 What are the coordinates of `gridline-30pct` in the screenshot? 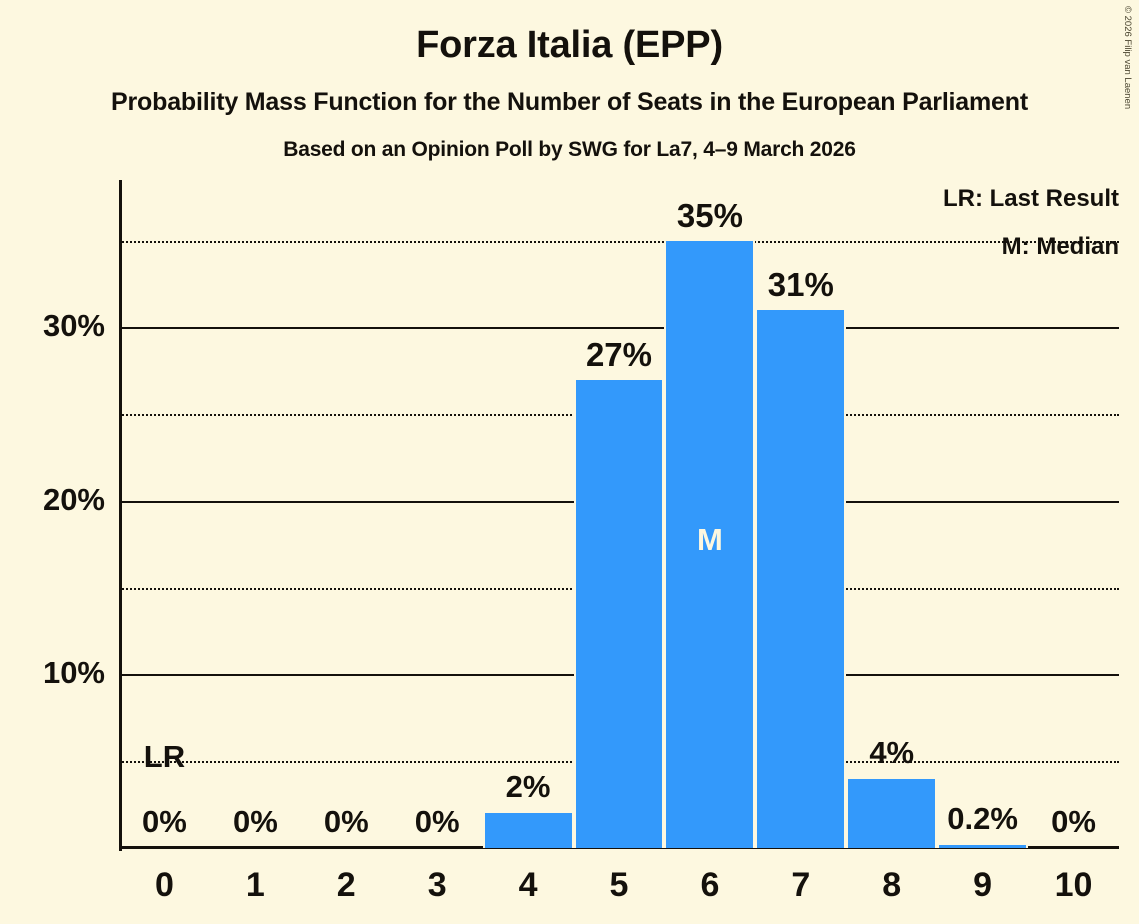 It's located at (619, 328).